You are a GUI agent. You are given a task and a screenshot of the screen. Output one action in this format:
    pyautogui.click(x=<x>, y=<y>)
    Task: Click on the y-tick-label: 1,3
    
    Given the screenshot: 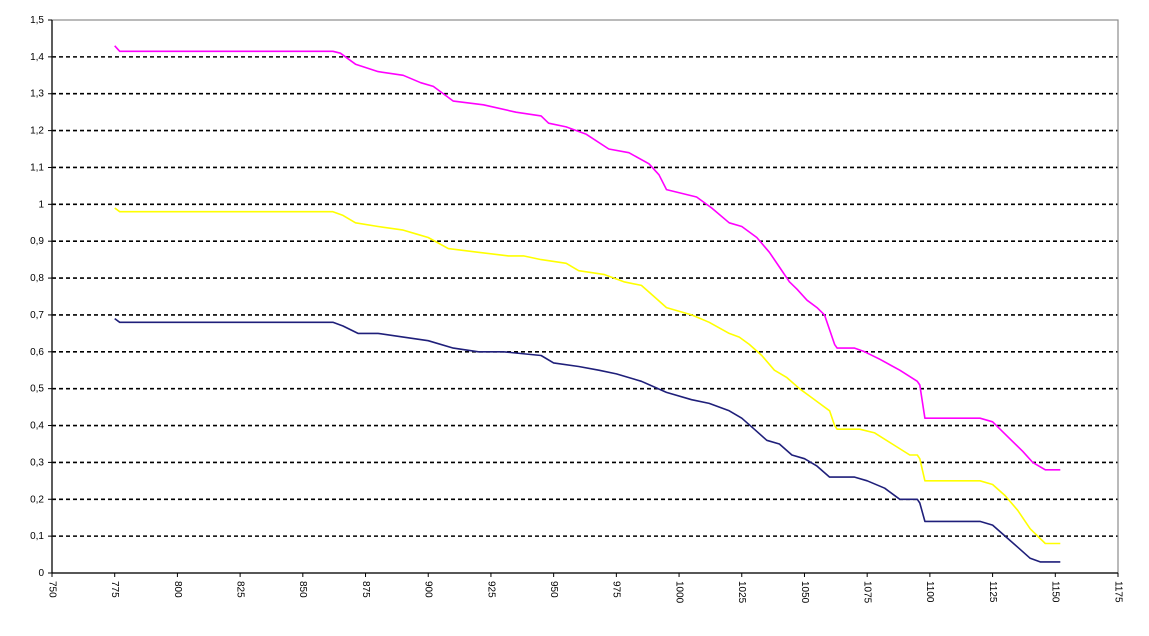 What is the action you would take?
    pyautogui.click(x=37, y=94)
    